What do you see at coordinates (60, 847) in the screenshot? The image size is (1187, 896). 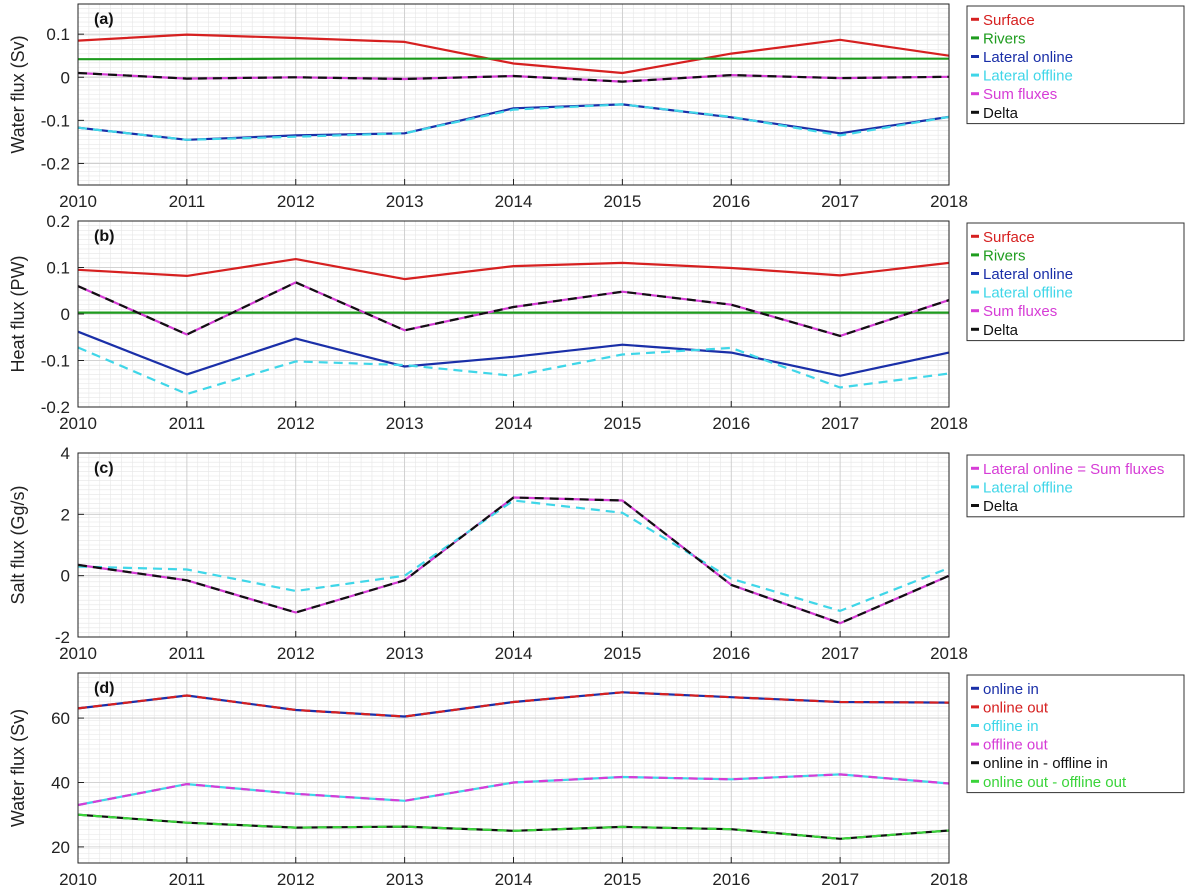 I see `y-tick-label: 20` at bounding box center [60, 847].